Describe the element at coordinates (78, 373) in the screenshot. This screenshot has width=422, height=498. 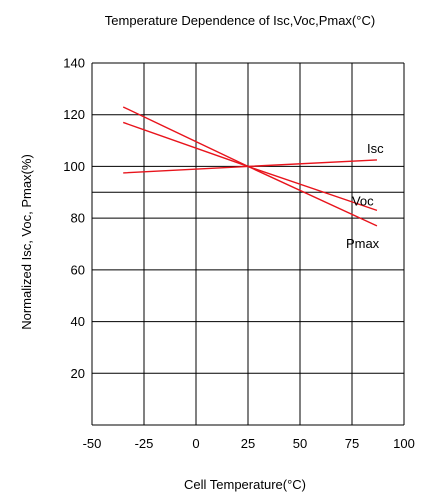
I see `y-tick-label: 20` at that location.